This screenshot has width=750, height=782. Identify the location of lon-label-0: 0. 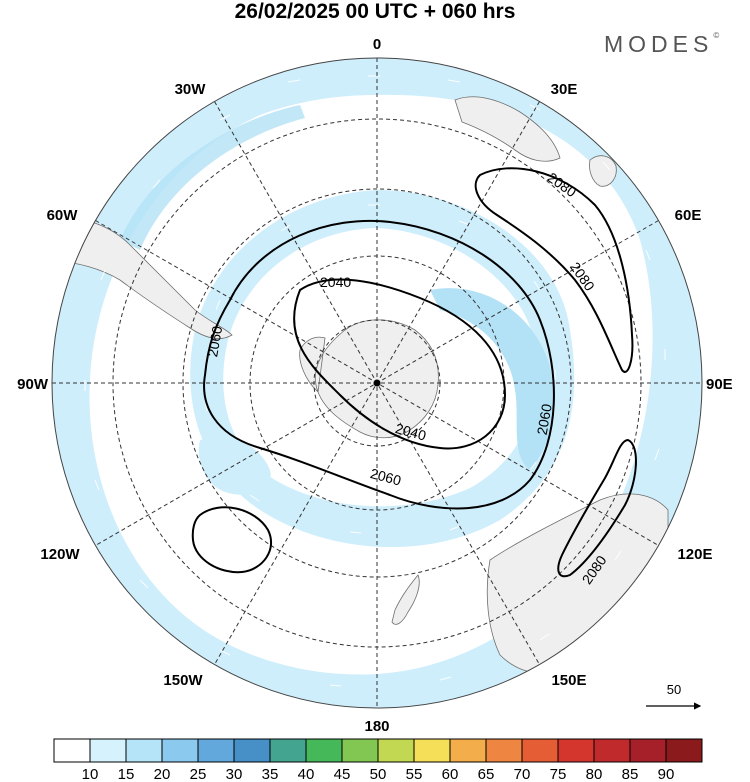
(377, 44).